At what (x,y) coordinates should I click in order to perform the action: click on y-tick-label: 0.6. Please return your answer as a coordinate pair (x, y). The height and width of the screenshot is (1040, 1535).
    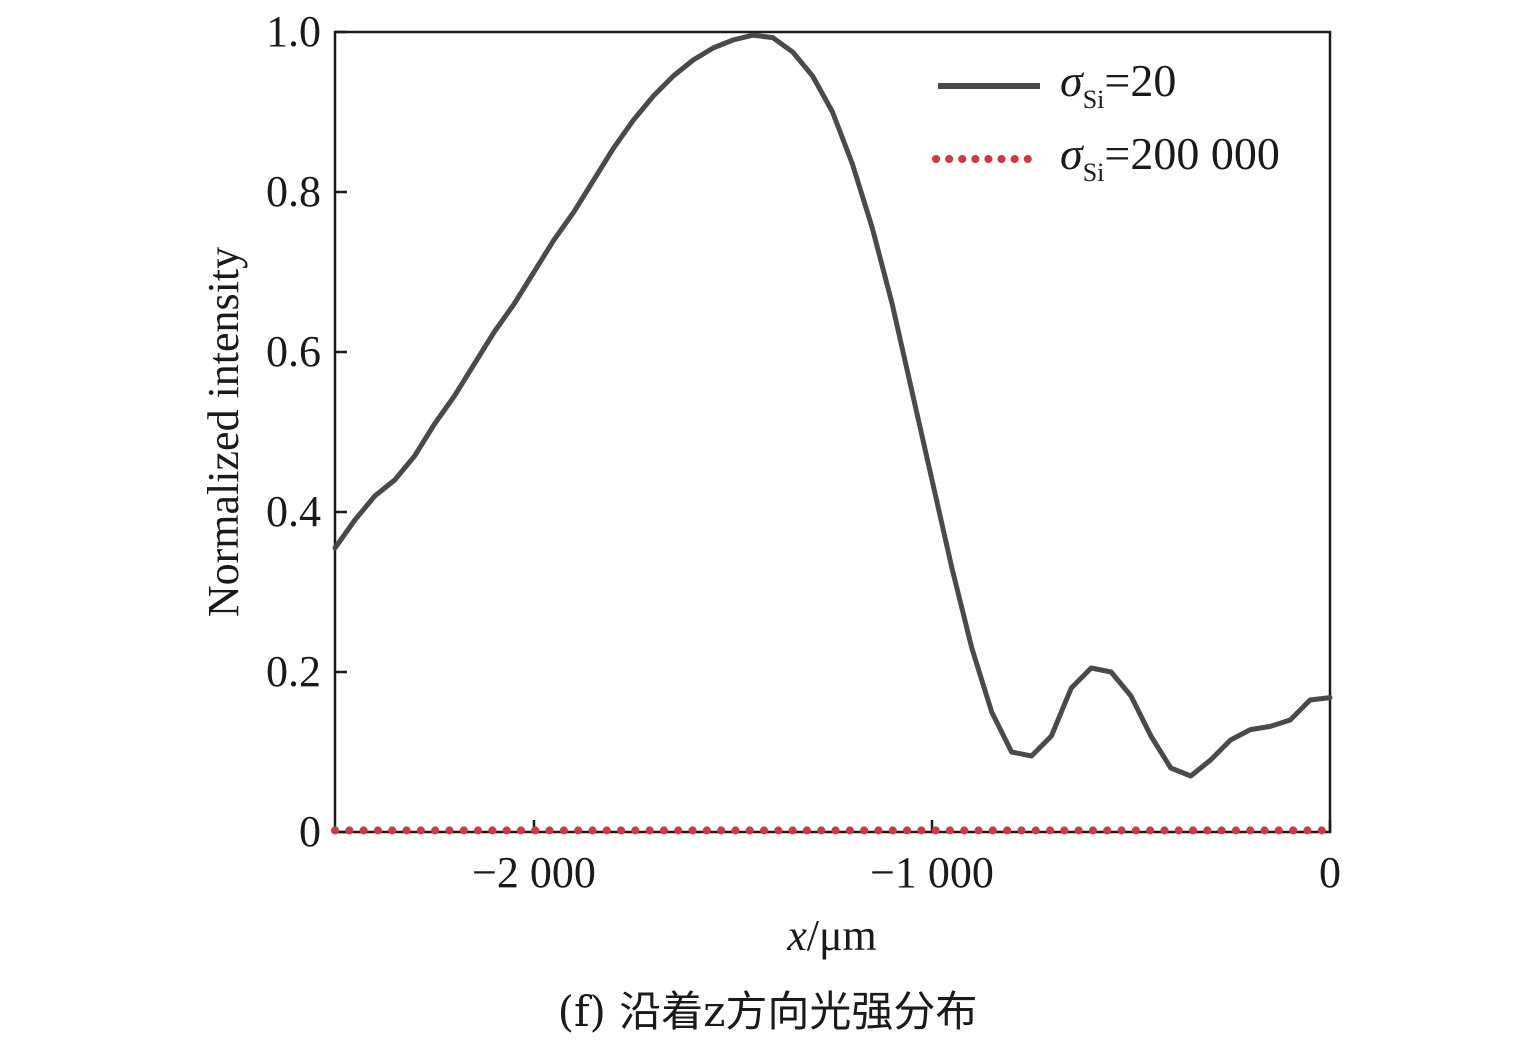
    Looking at the image, I should click on (293, 351).